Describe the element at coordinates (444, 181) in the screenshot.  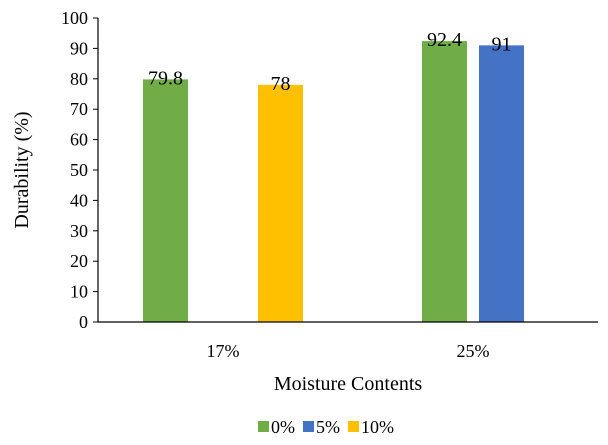
I see `bar-25pct-0pct` at that location.